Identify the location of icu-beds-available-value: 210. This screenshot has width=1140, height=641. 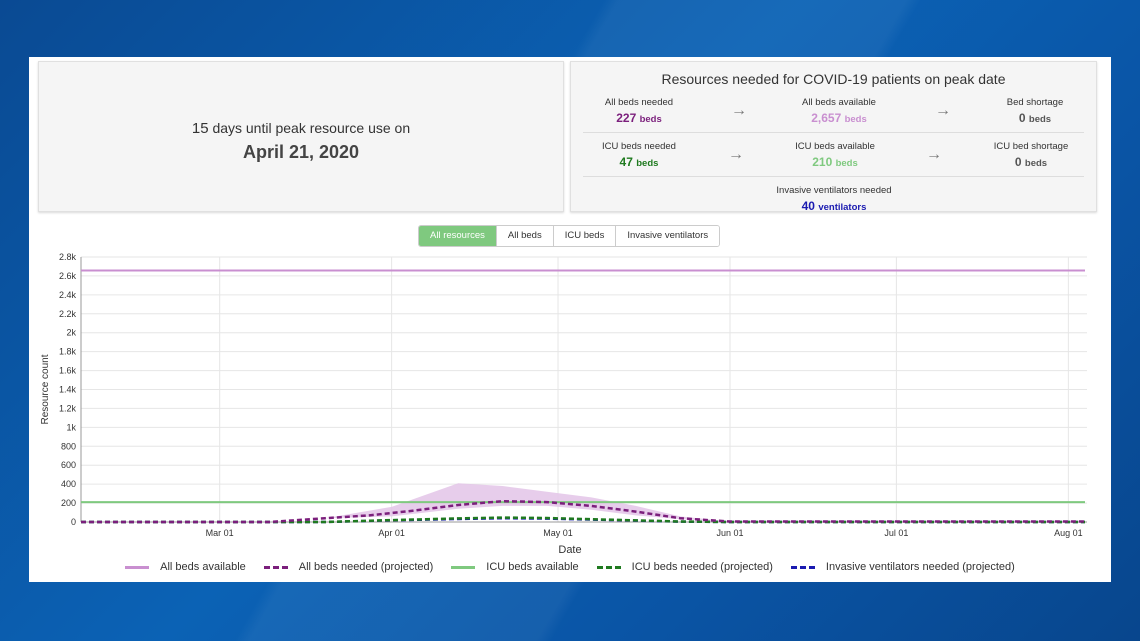
(822, 162).